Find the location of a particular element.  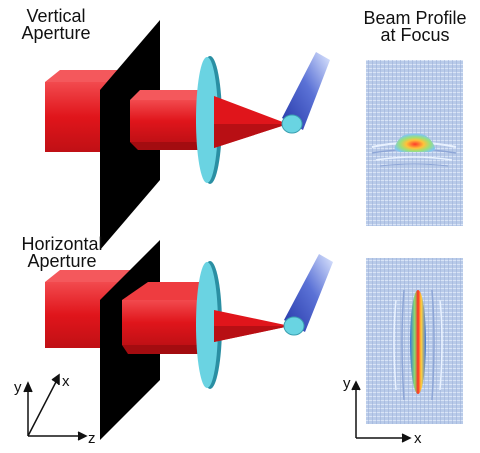

top-focus-cone-shade is located at coordinates (251, 136).